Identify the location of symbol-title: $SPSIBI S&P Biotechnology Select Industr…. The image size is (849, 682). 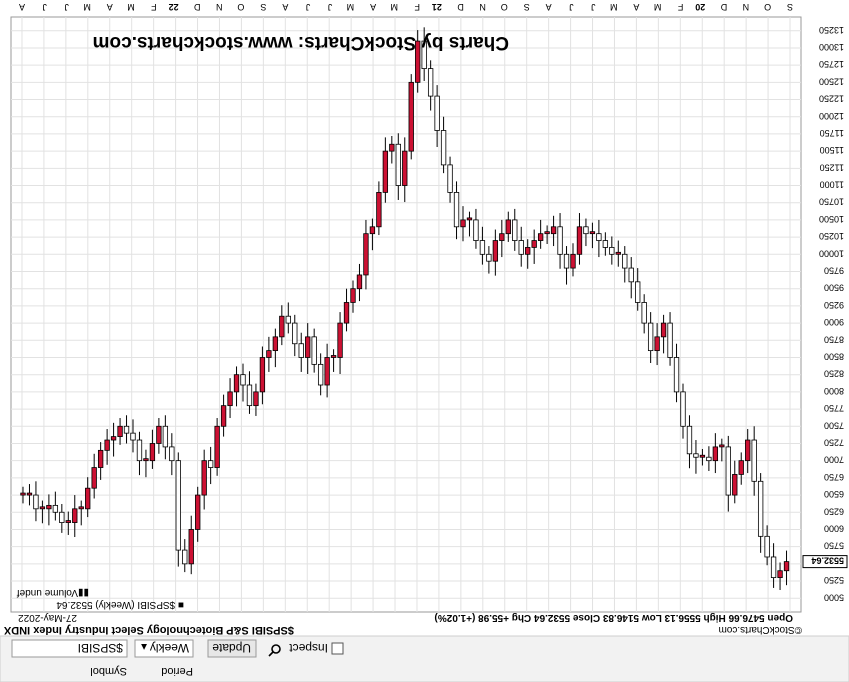
(148, 630).